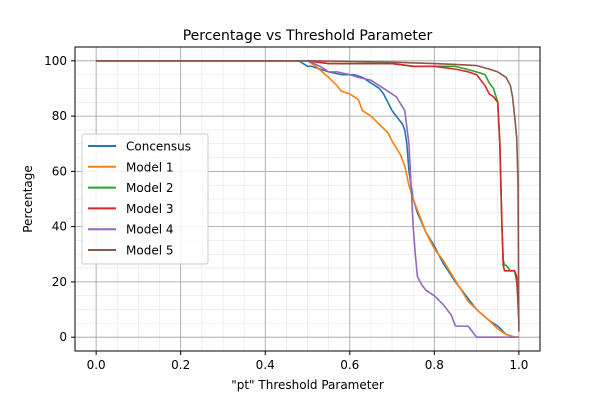 This screenshot has width=600, height=400. What do you see at coordinates (63, 337) in the screenshot?
I see `y-tick-label: 0` at bounding box center [63, 337].